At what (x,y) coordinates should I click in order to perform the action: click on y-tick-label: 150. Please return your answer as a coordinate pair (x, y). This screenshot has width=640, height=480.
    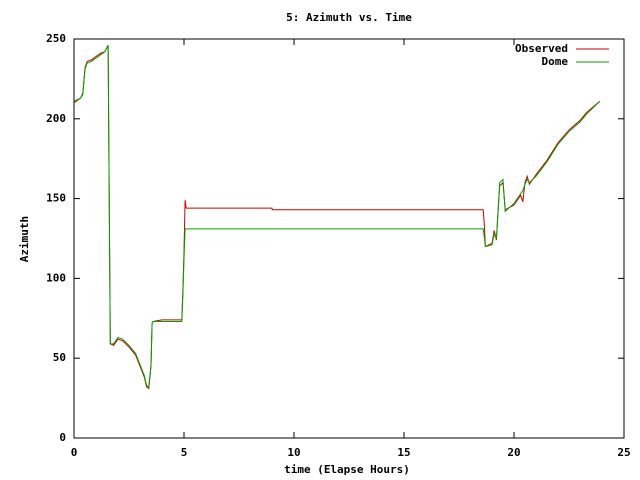
    Looking at the image, I should click on (56, 198).